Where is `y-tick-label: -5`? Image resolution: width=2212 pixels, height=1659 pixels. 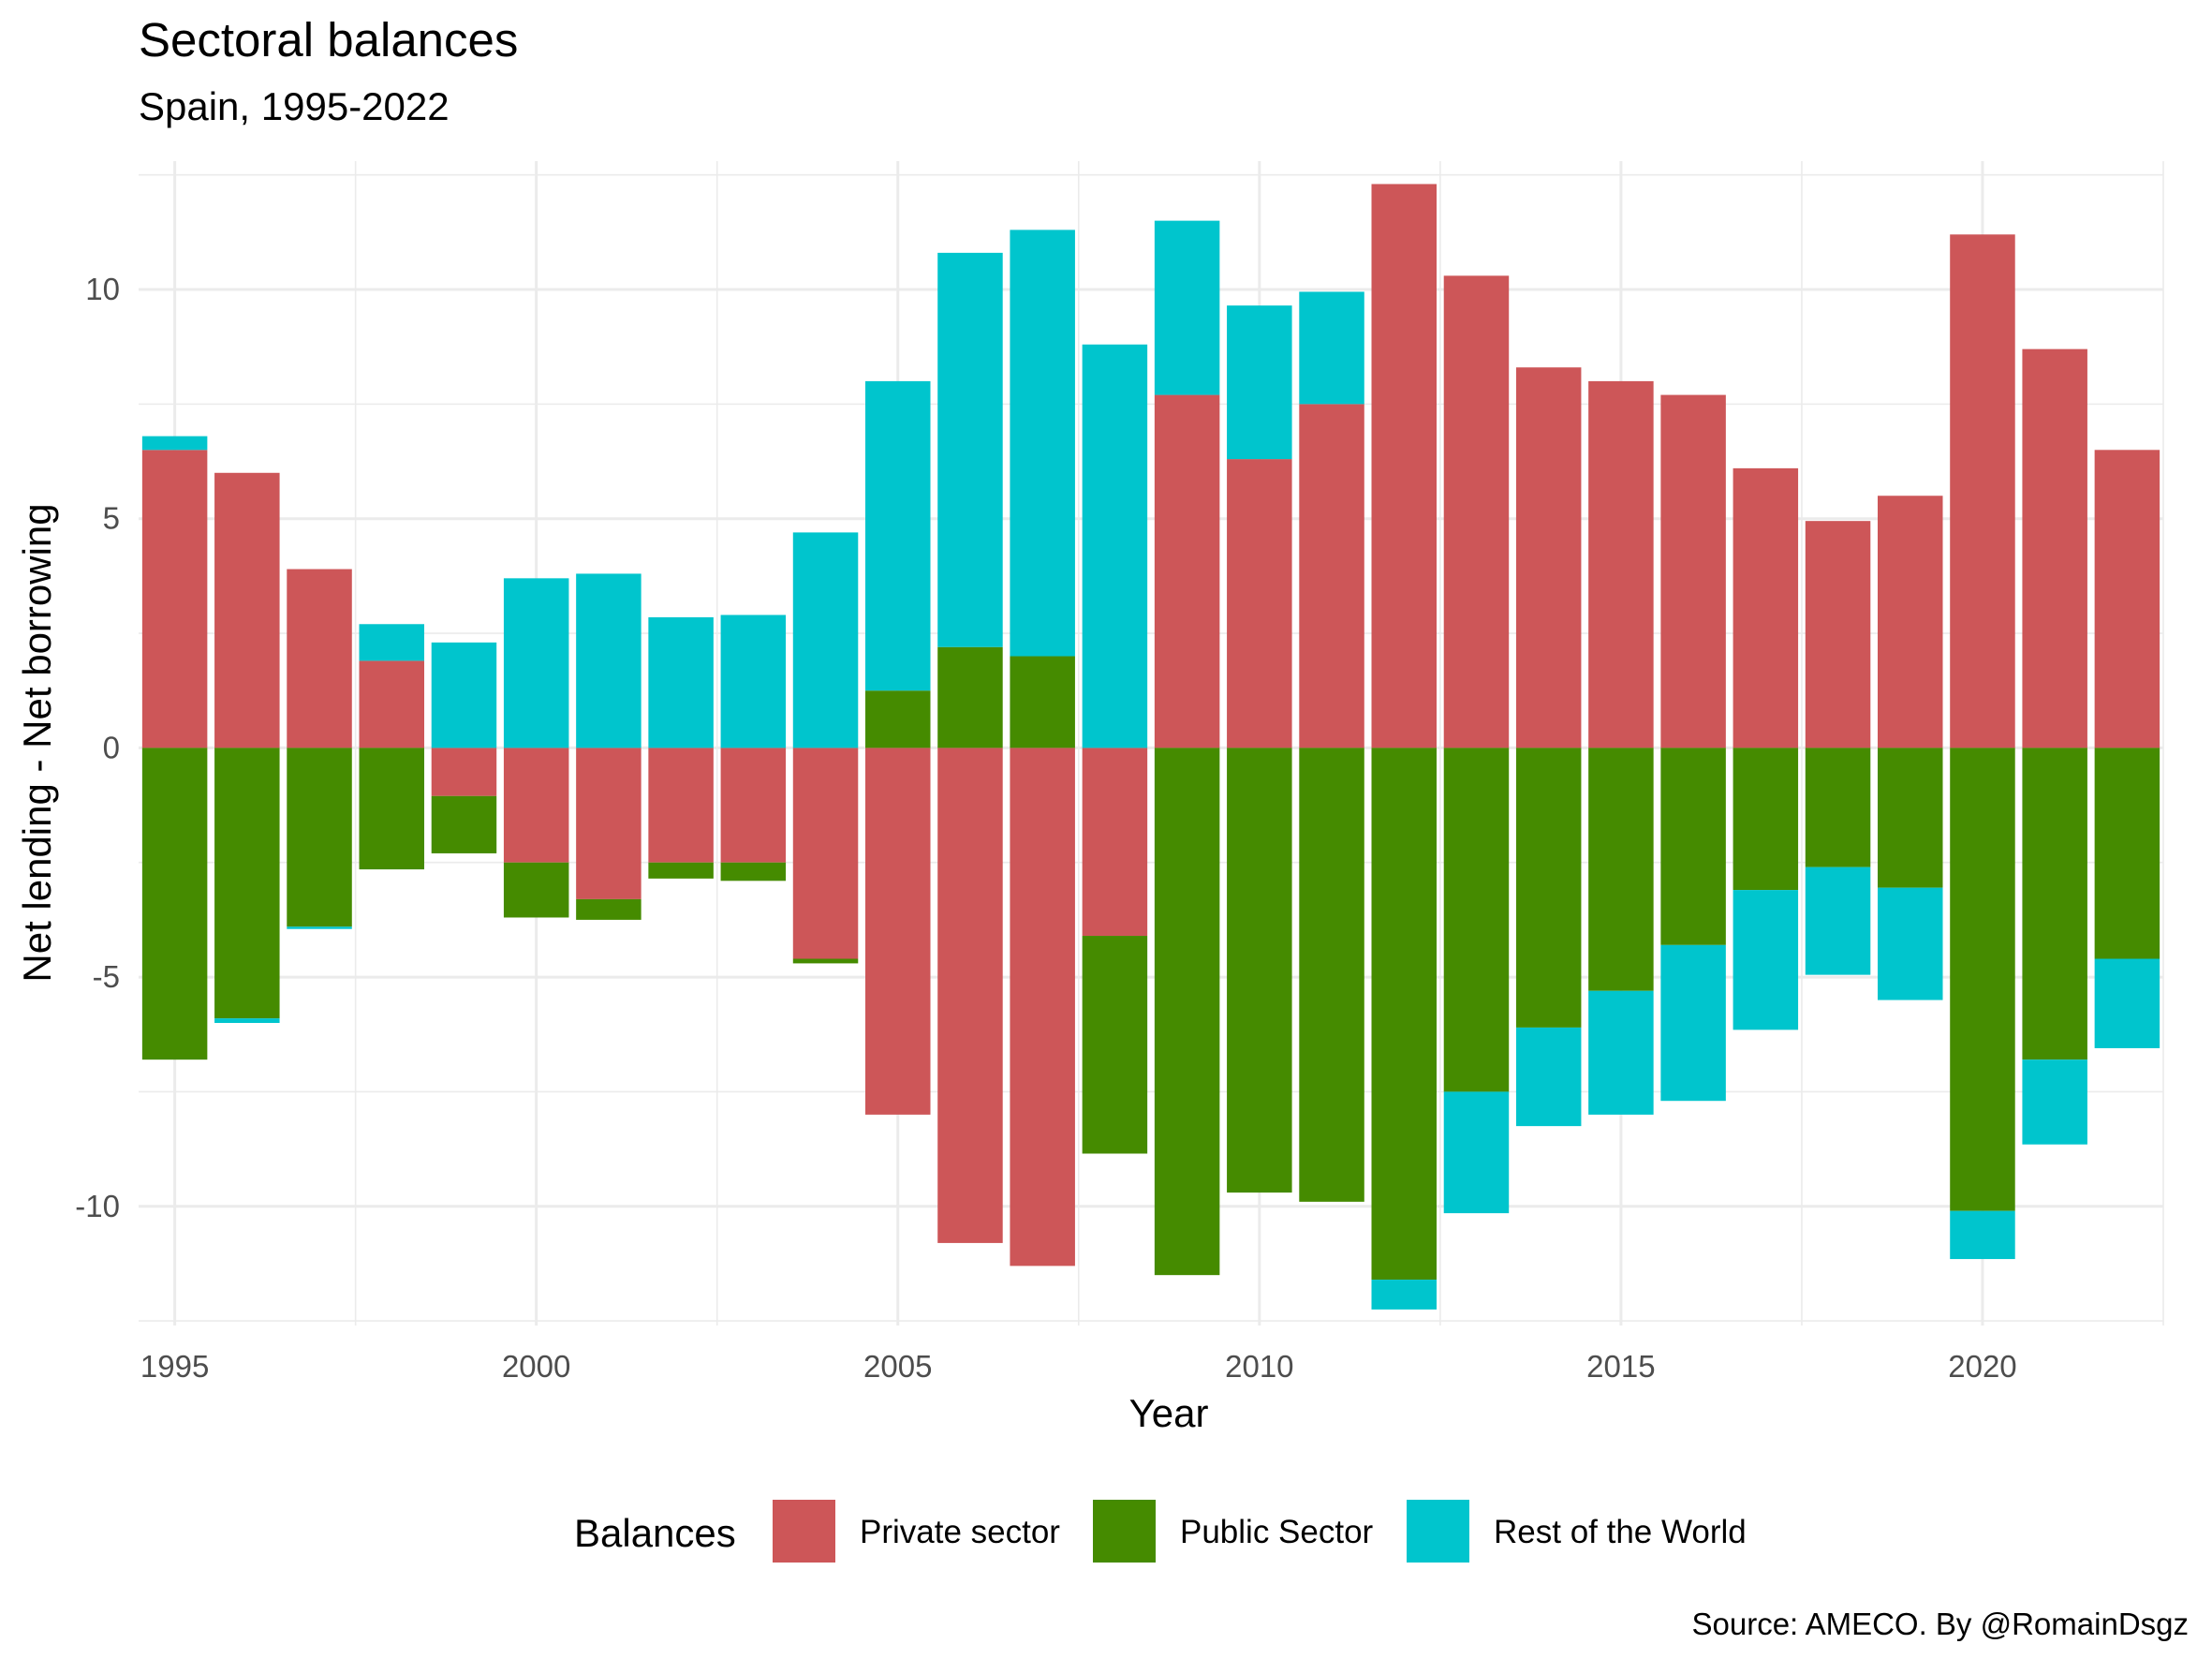 y-tick-label: -5 is located at coordinates (106, 977).